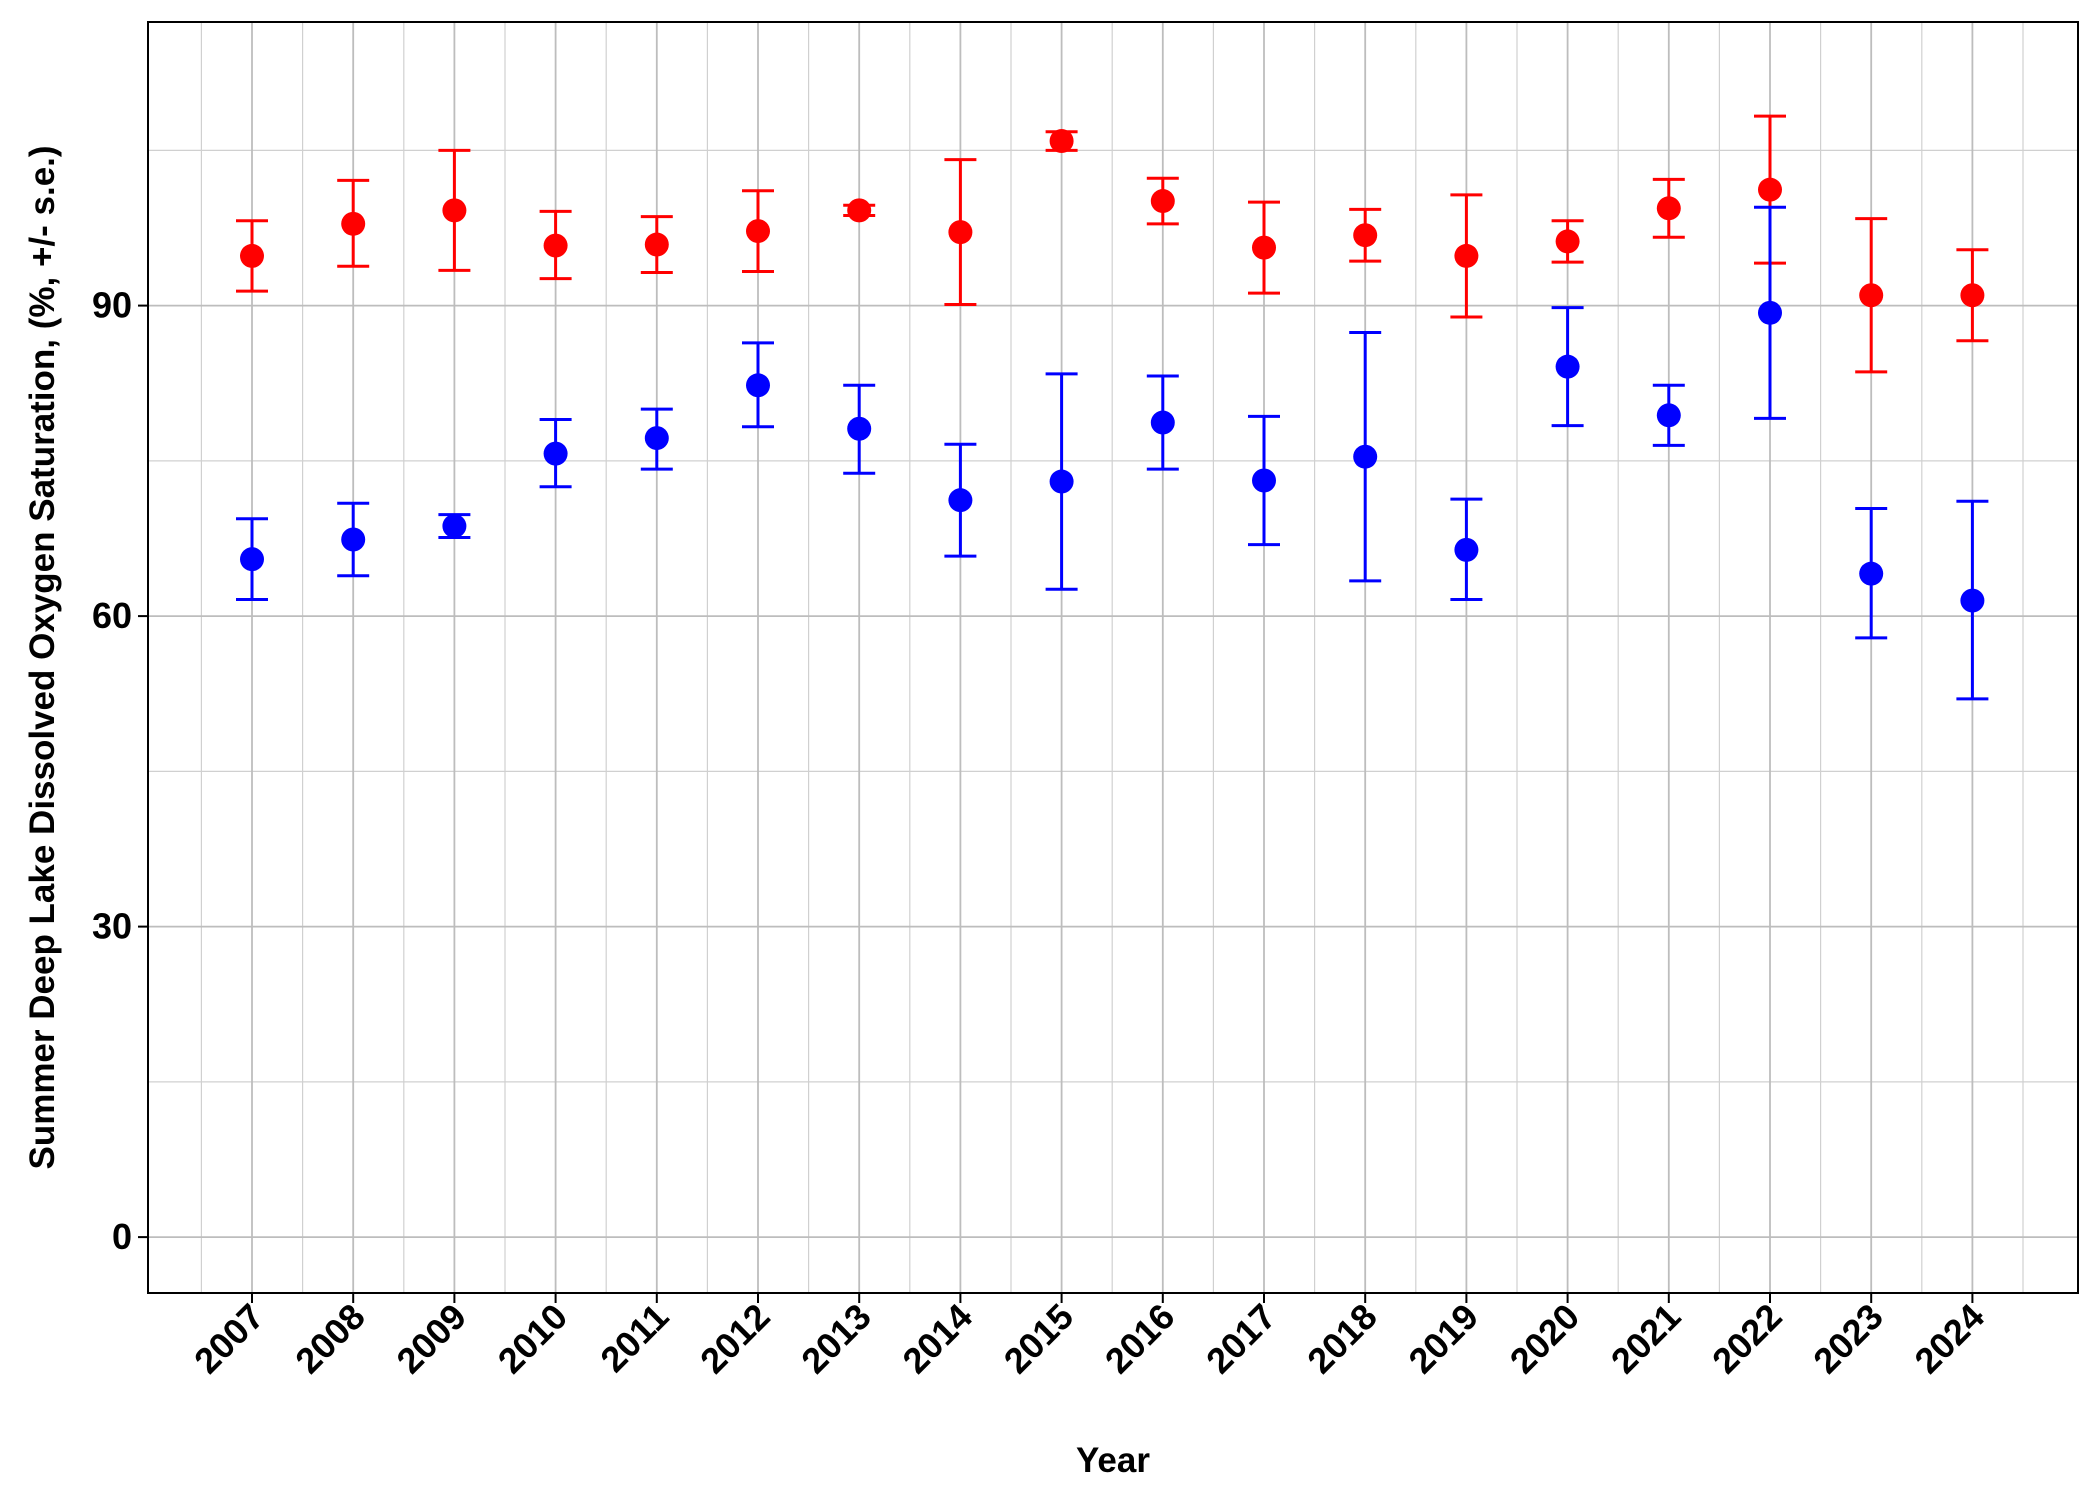  I want to click on y-tick-label: 60, so click(112, 615).